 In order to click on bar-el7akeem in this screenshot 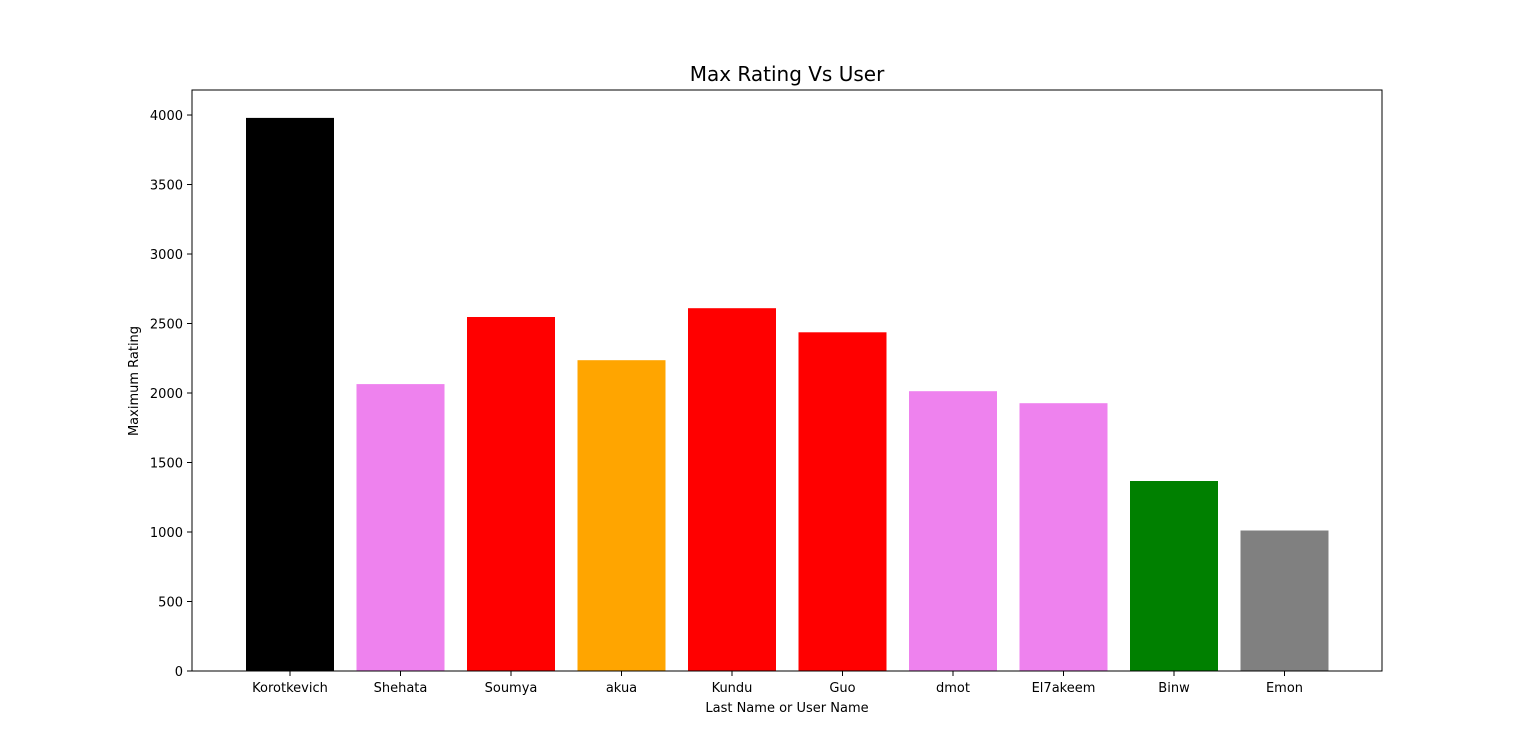, I will do `click(1063, 537)`.